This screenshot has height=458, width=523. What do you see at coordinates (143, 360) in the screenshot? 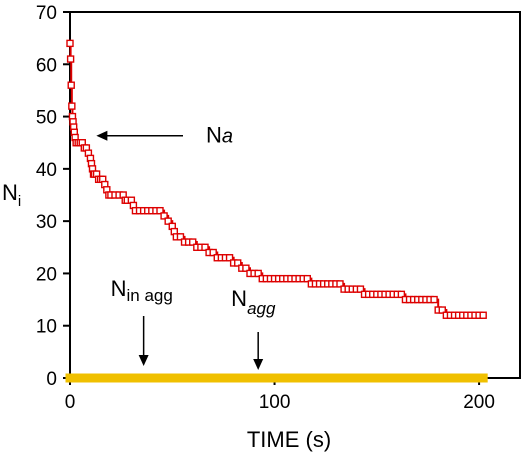
I see `ninagg-arrowhead` at bounding box center [143, 360].